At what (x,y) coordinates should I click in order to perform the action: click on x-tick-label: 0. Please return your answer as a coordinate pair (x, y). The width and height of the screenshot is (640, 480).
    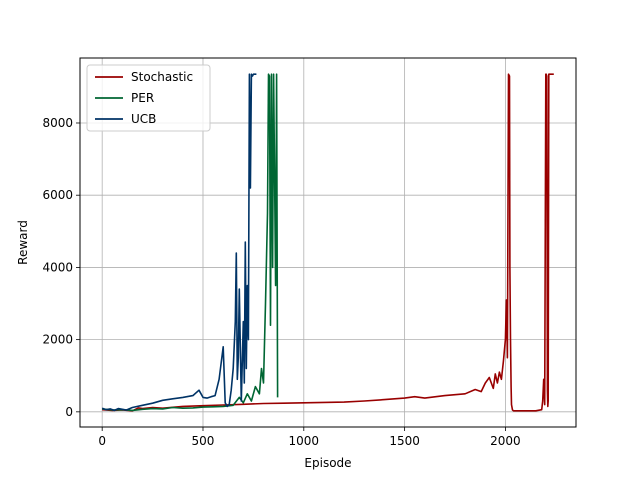
    Looking at the image, I should click on (102, 441).